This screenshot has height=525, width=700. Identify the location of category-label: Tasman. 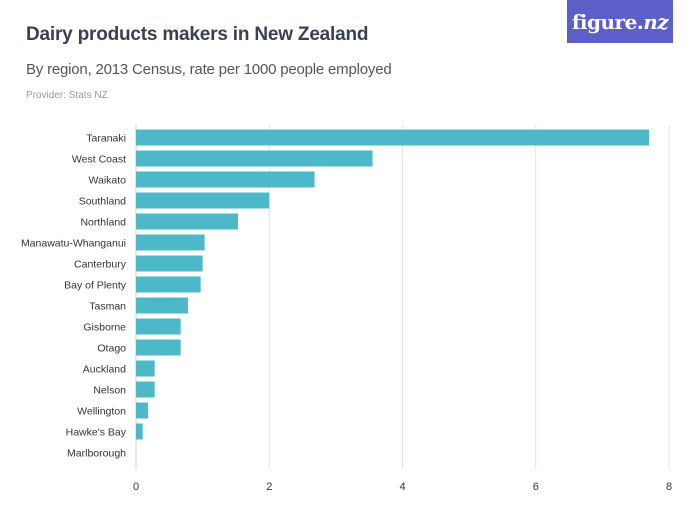
(107, 307).